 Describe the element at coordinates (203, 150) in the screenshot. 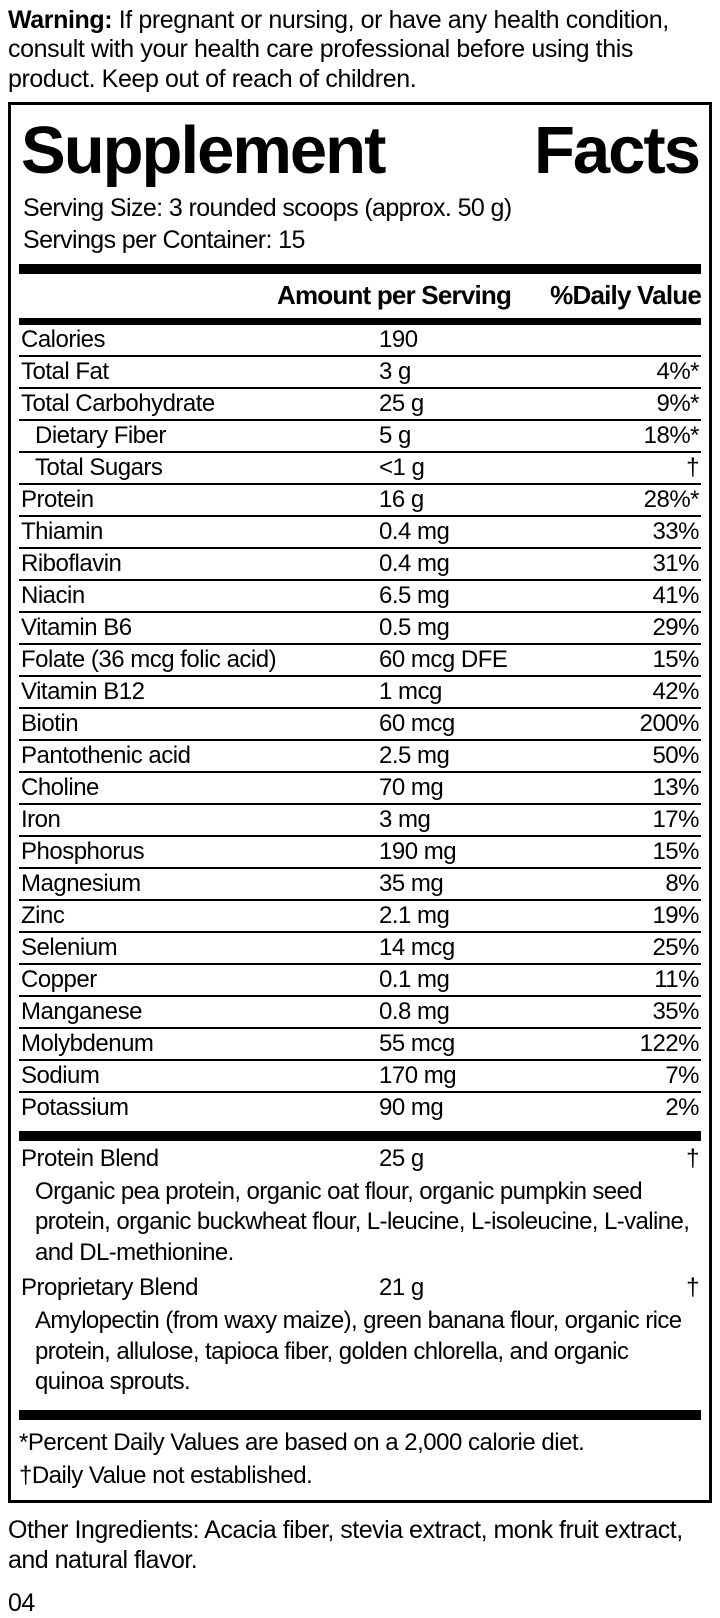

I see `panel-title-left: Supplement` at that location.